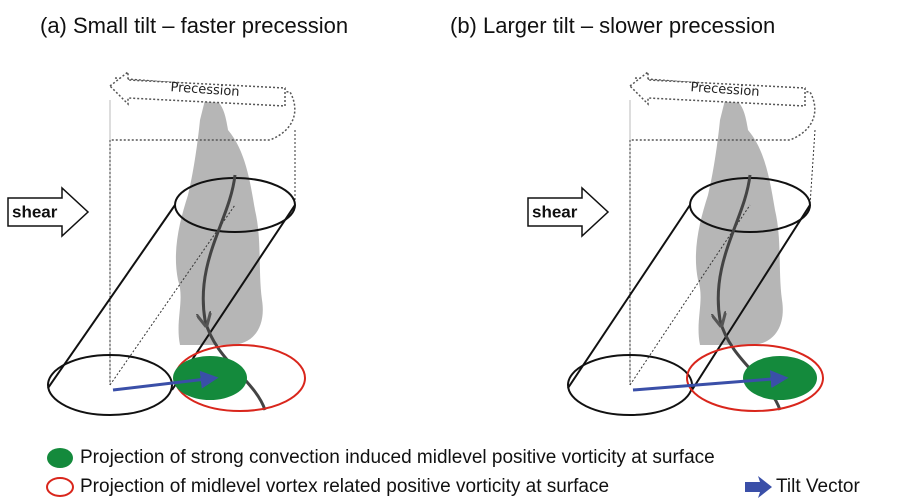 Image resolution: width=899 pixels, height=500 pixels. I want to click on panel-title: (a) Small tilt – faster precession, so click(194, 25).